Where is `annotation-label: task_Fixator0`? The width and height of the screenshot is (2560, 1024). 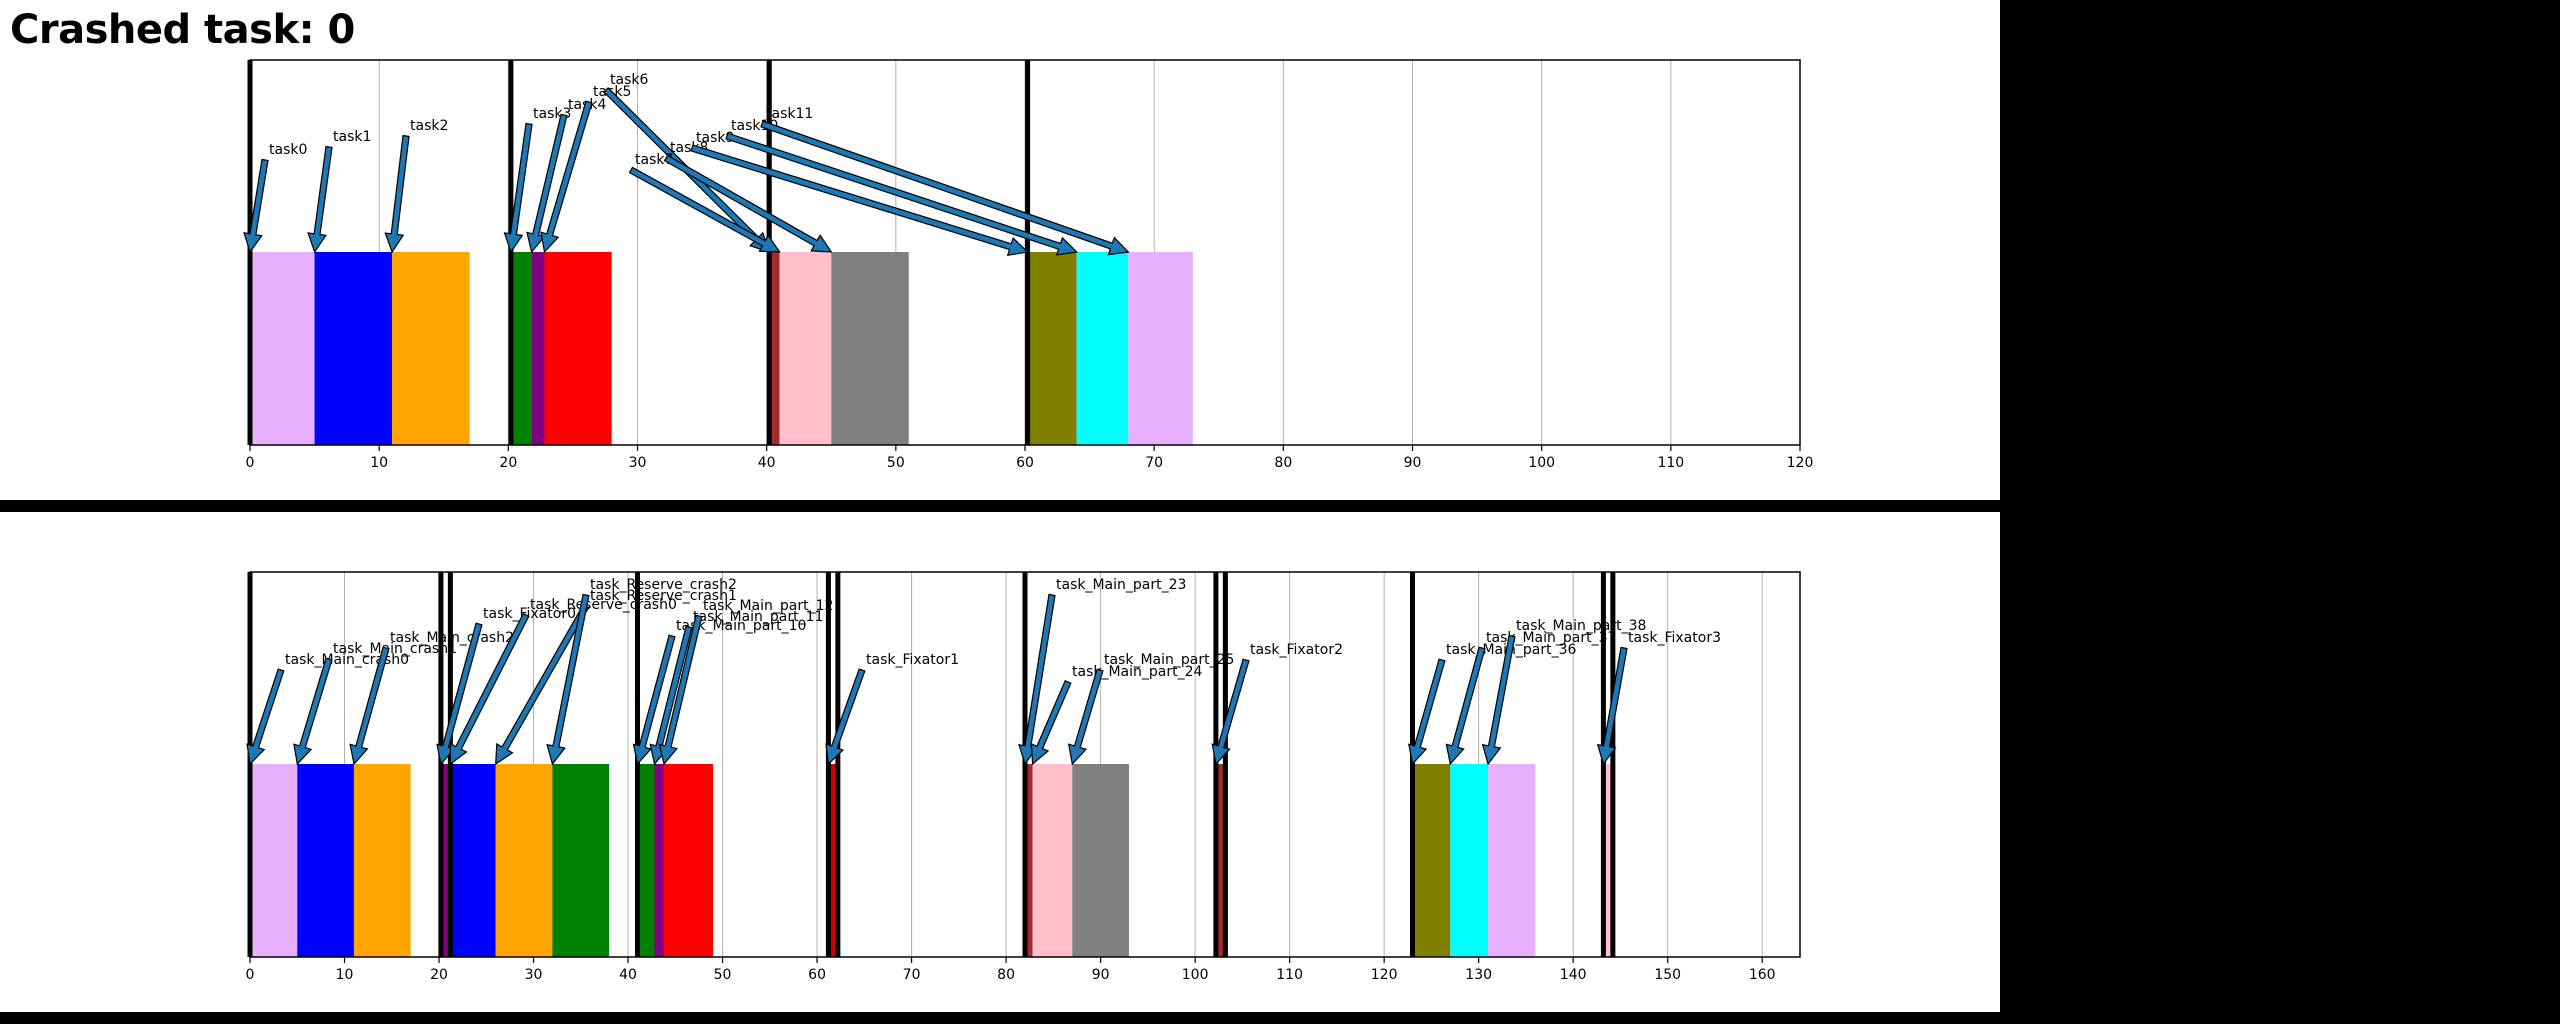 annotation-label: task_Fixator0 is located at coordinates (529, 614).